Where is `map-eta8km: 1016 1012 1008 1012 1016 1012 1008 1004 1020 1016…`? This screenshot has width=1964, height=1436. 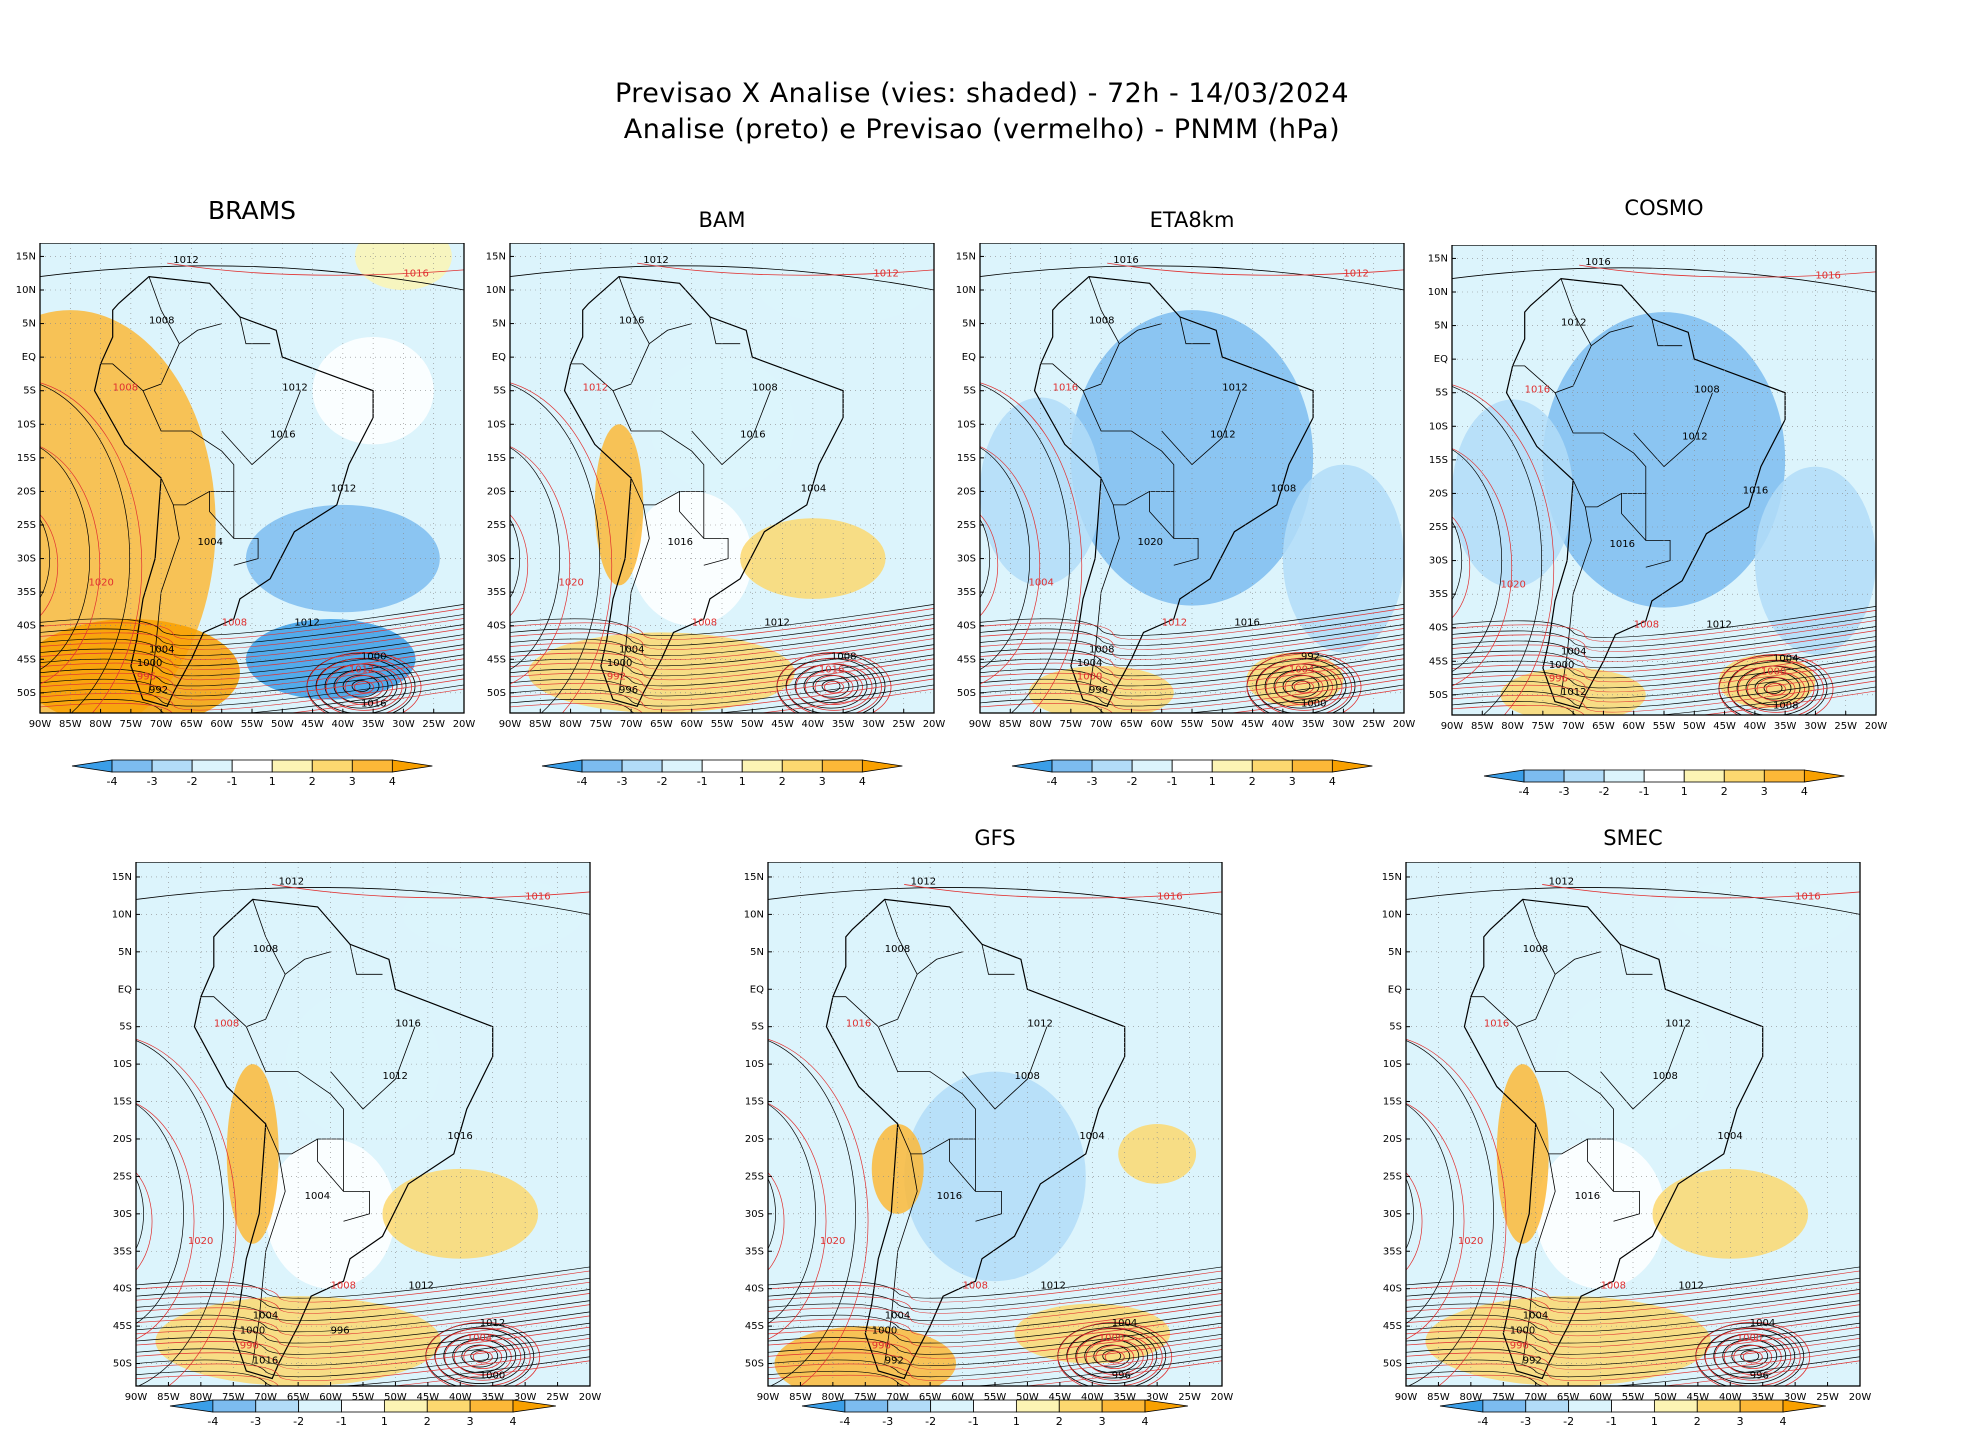
map-eta8km: 1016 1012 1008 1012 1016 1012 1008 1004 1020 1016… is located at coordinates (1185, 486).